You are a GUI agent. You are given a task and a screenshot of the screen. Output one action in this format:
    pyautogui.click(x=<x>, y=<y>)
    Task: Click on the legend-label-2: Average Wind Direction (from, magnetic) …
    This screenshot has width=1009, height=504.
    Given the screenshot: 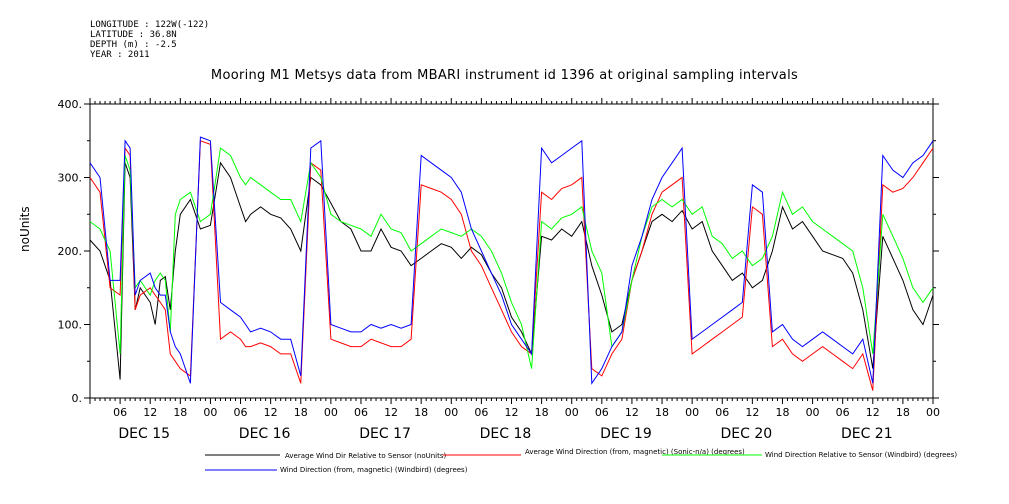 What is the action you would take?
    pyautogui.click(x=635, y=452)
    